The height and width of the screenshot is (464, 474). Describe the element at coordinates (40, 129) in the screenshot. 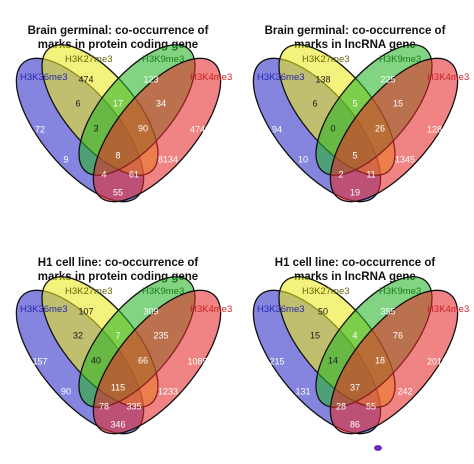

I see `region-count: 72` at that location.